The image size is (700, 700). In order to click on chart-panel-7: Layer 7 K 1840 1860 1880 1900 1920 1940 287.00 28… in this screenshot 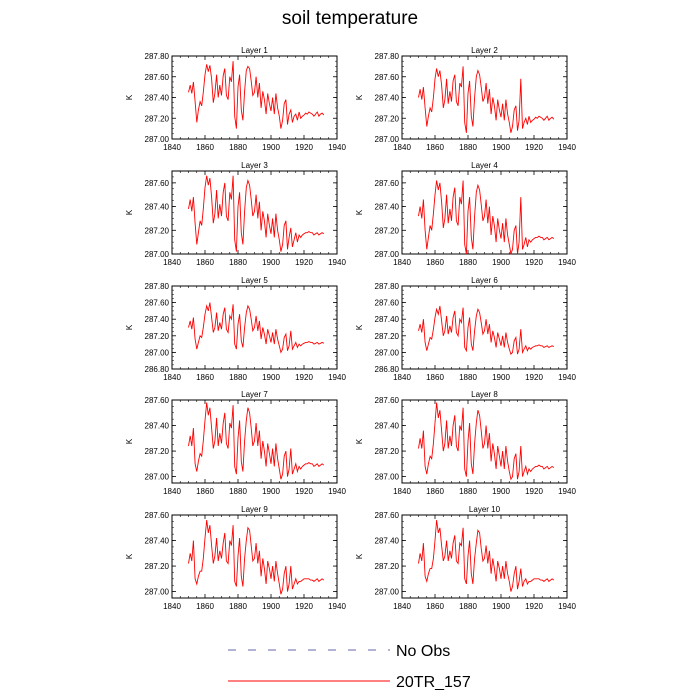, I will do `click(235, 443)`.